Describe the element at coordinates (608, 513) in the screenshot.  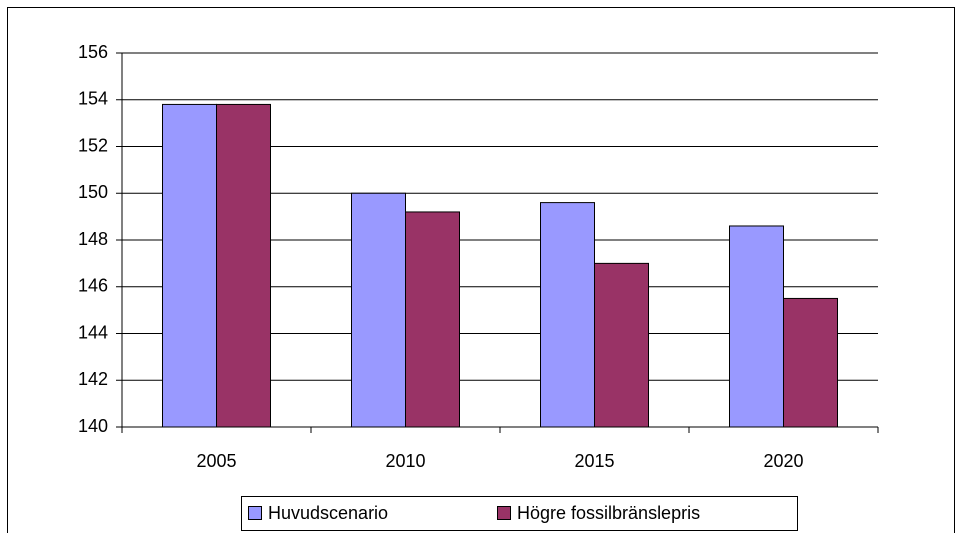
I see `legend-label: Högre fossilbränslepris` at that location.